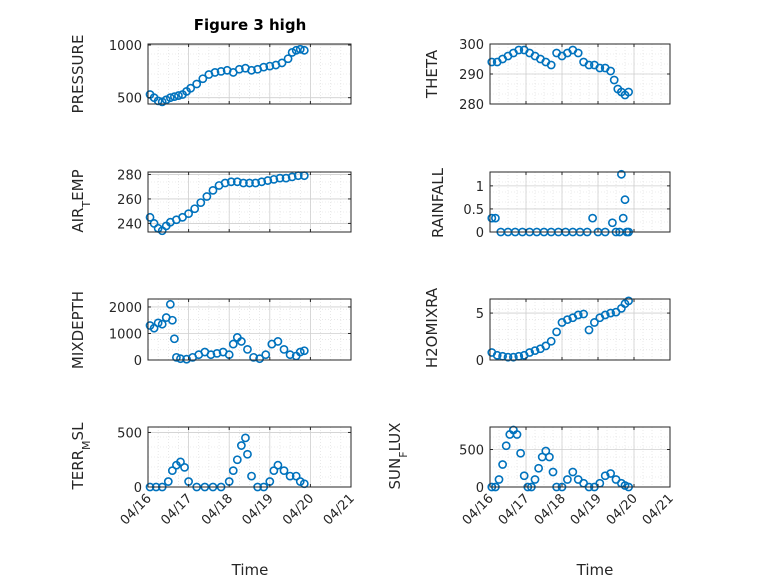  I want to click on panel-2: 240 260 280, so click(234, 202).